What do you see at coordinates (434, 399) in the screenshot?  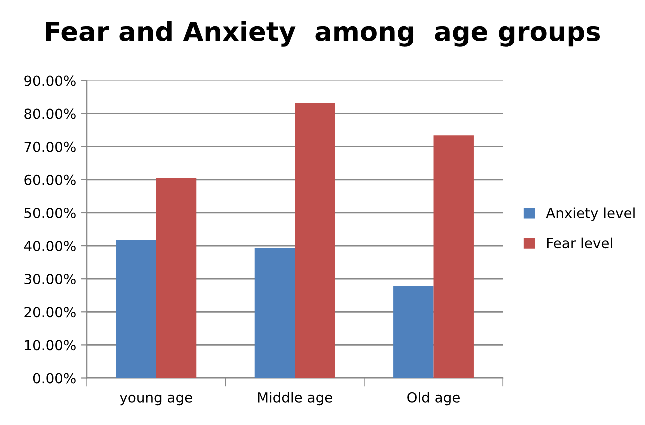 I see `x-tick-label: Old age` at bounding box center [434, 399].